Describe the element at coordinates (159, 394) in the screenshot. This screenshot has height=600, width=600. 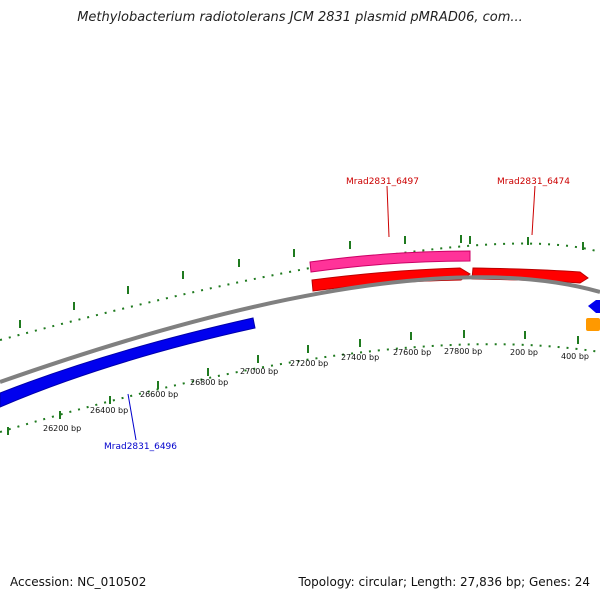
I see `tick-label-26600: 26600 bp` at that location.